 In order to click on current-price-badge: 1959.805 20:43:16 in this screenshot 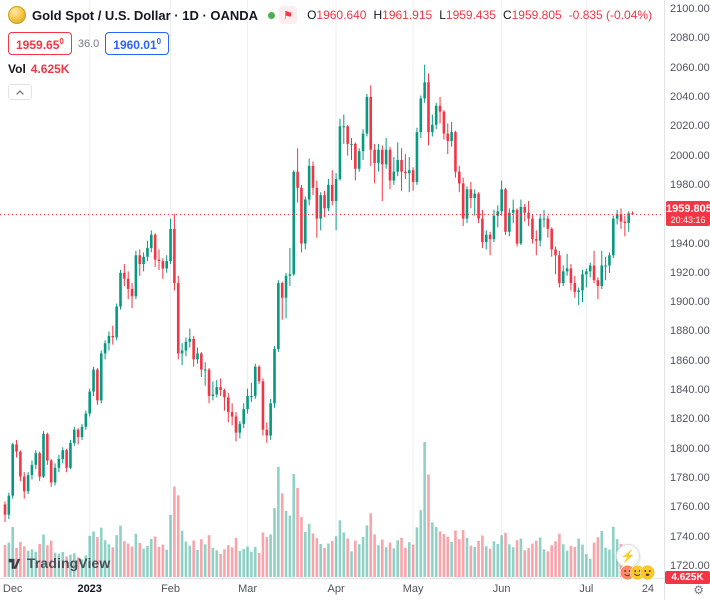, I will do `click(688, 214)`.